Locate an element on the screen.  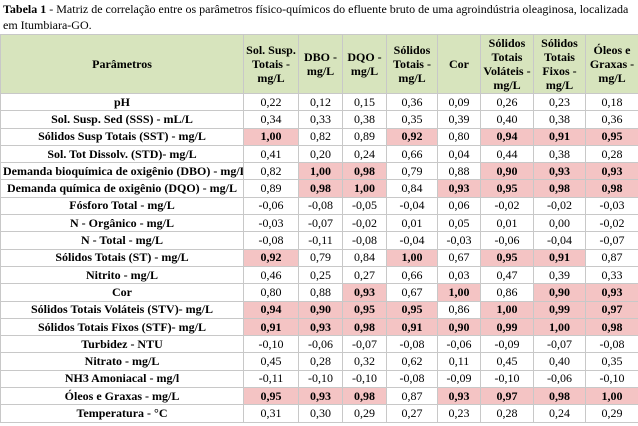
column-header: DBO - mg/L is located at coordinates (320, 64).